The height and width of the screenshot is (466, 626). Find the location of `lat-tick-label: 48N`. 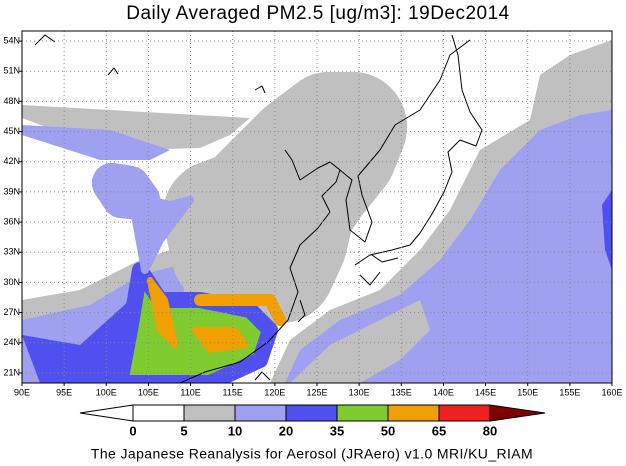

lat-tick-label: 48N is located at coordinates (11, 101).